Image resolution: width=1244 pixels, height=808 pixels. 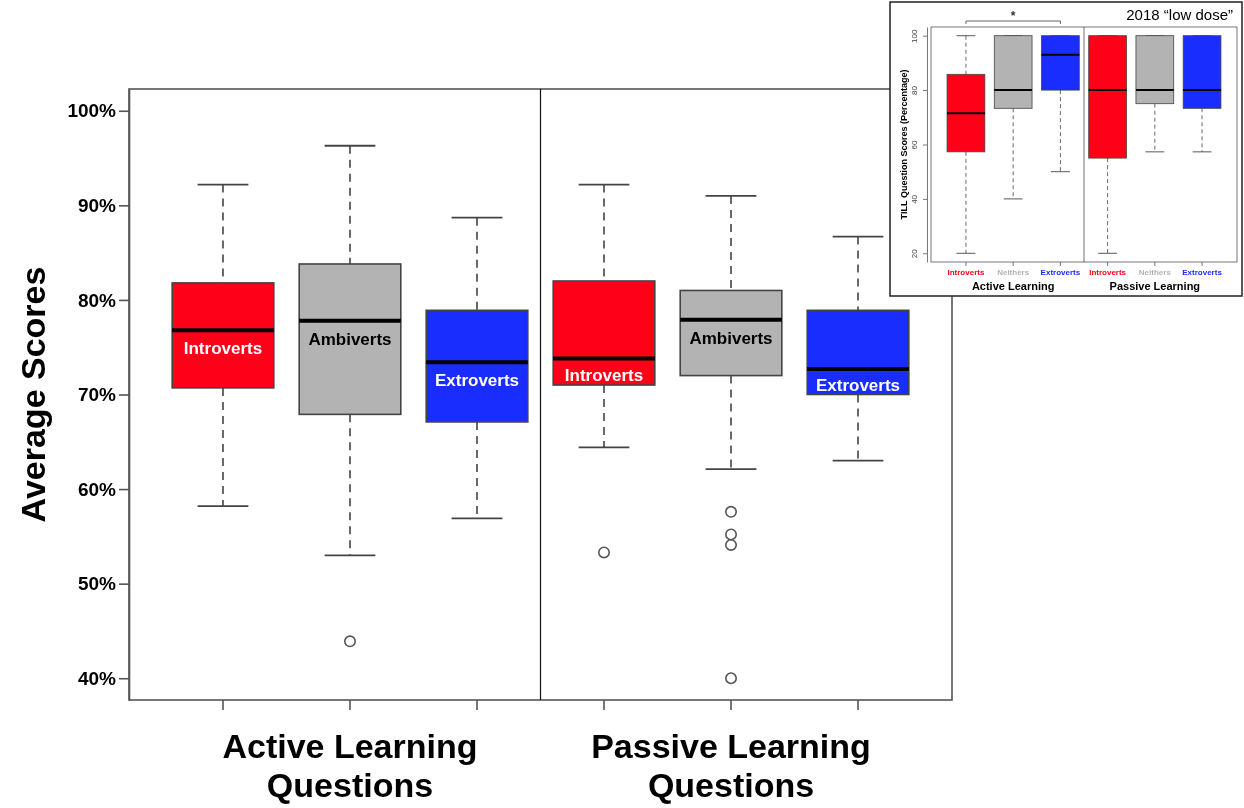 I want to click on x-tick-label: Active Learning, so click(x=1013, y=286).